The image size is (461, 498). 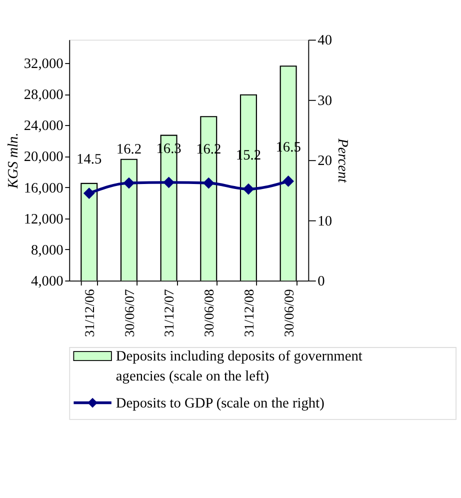 I want to click on x-tick-label: 30/06/08, so click(x=209, y=312).